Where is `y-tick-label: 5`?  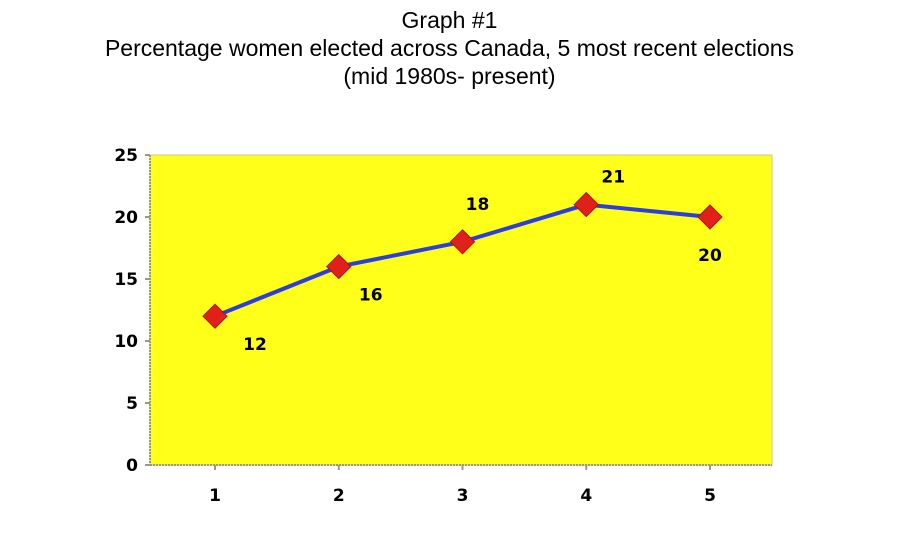
y-tick-label: 5 is located at coordinates (132, 404).